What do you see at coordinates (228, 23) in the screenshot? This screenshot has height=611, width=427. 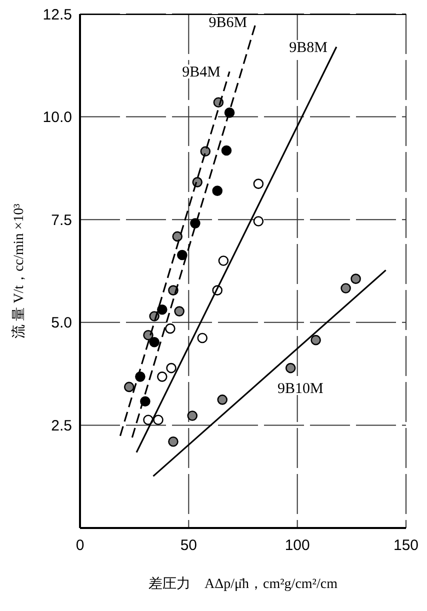 I see `series-label: 9B6M` at bounding box center [228, 23].